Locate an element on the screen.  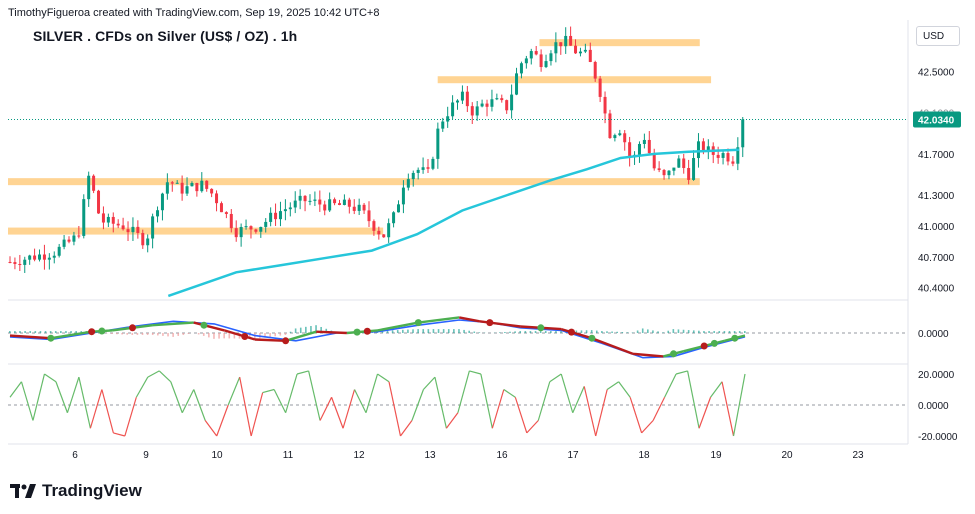
time-tick-label: 13 is located at coordinates (430, 455).